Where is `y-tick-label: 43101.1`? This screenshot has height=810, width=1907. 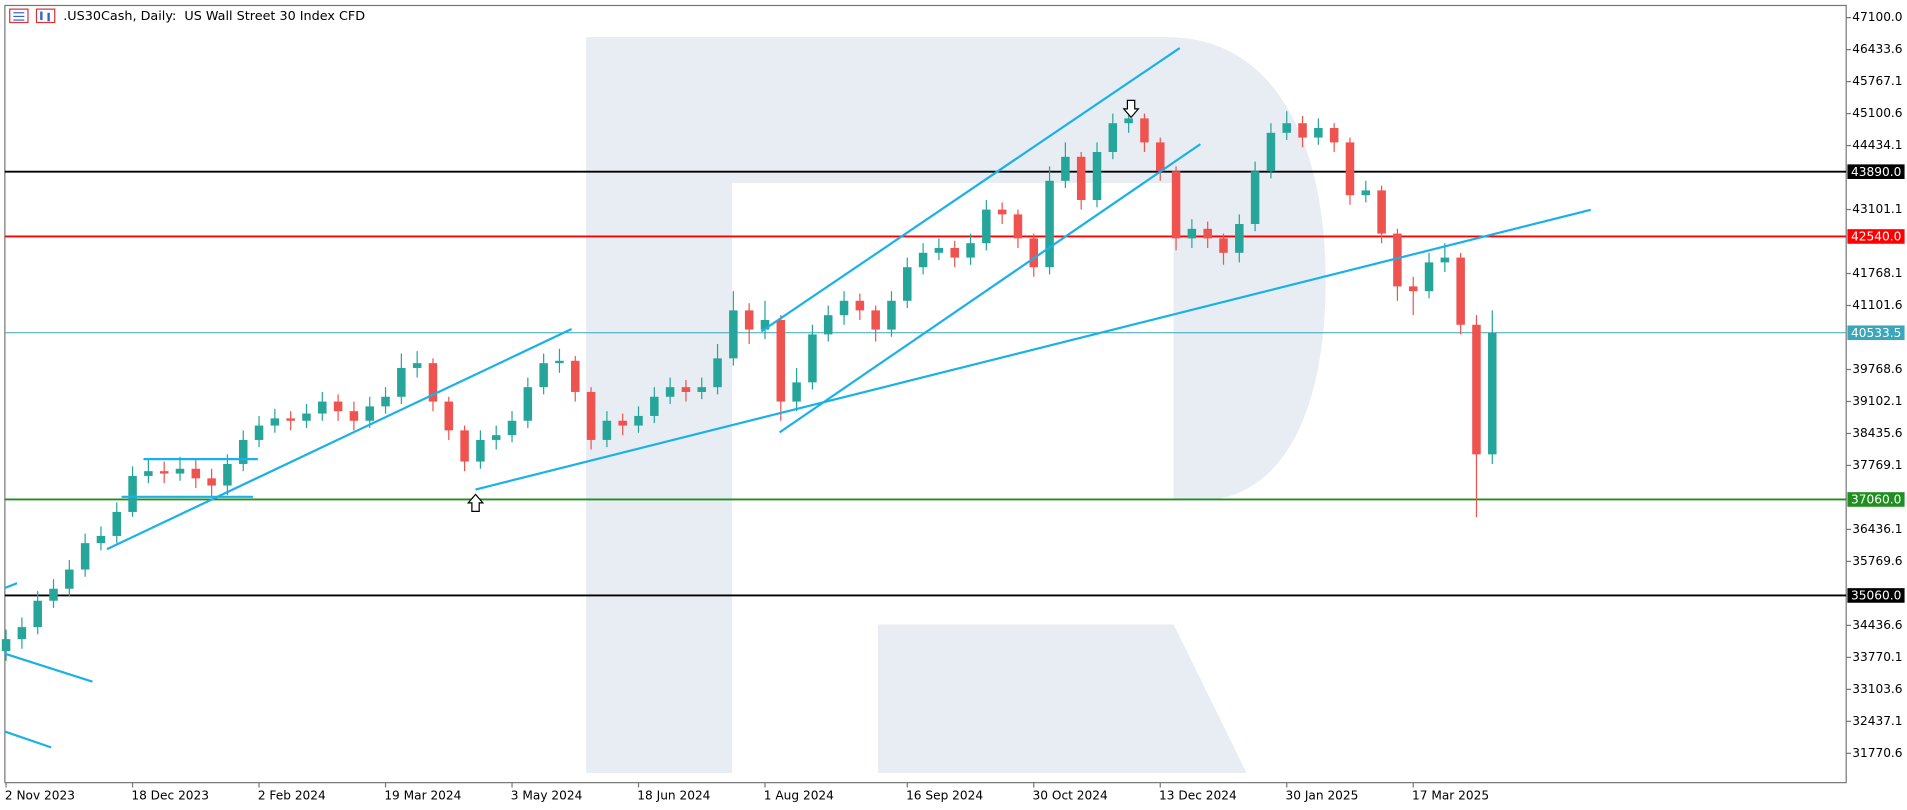
y-tick-label: 43101.1 is located at coordinates (1877, 209).